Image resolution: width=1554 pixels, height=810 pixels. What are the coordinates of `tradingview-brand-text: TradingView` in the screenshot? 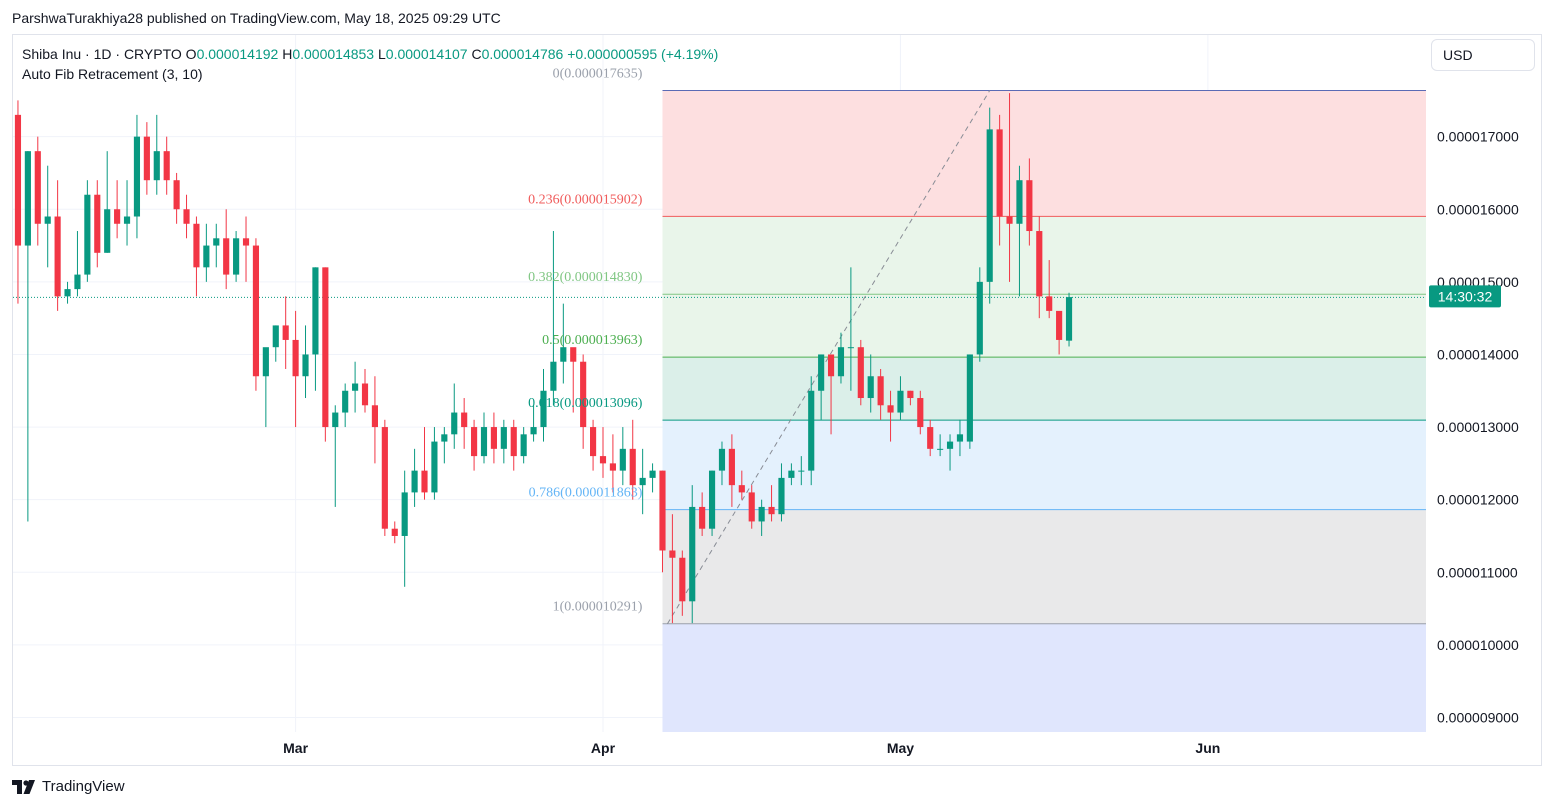 It's located at (83, 786).